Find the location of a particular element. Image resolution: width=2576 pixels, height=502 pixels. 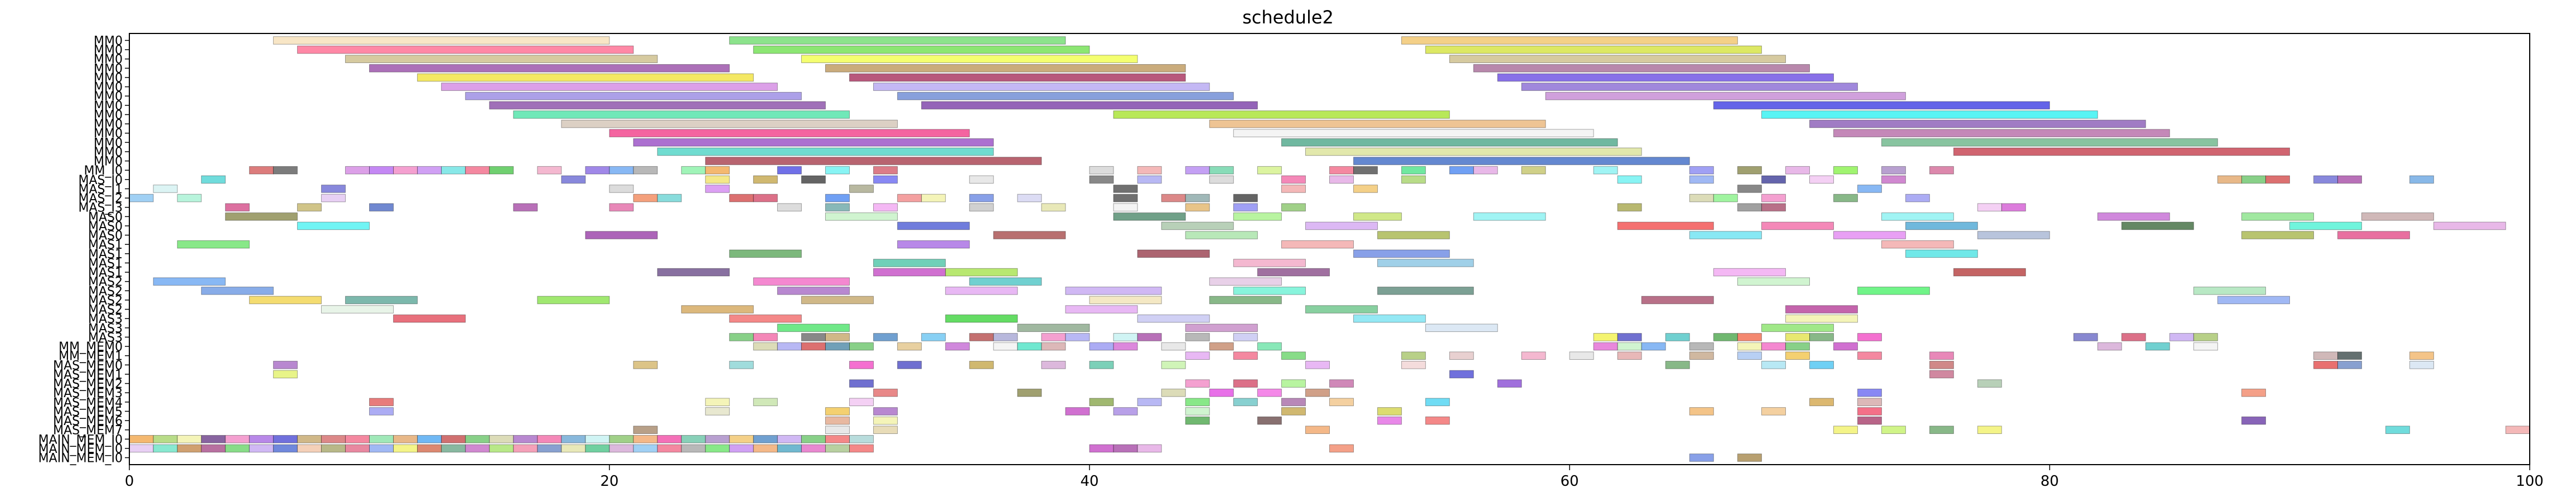

x-tick-label: 100 is located at coordinates (2530, 481).